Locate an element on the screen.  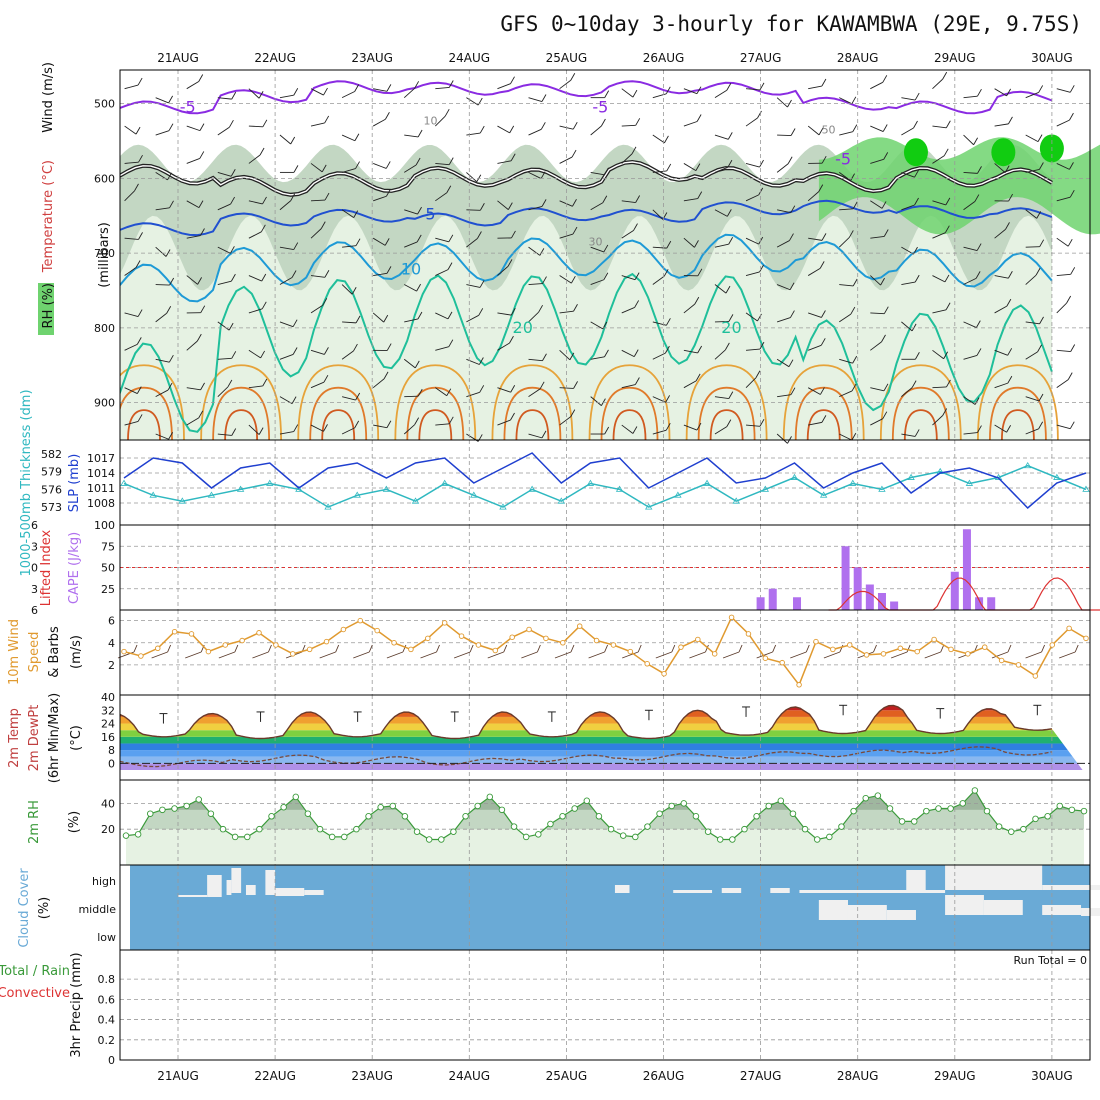
thickness-tick: 573 is located at coordinates (51, 507).